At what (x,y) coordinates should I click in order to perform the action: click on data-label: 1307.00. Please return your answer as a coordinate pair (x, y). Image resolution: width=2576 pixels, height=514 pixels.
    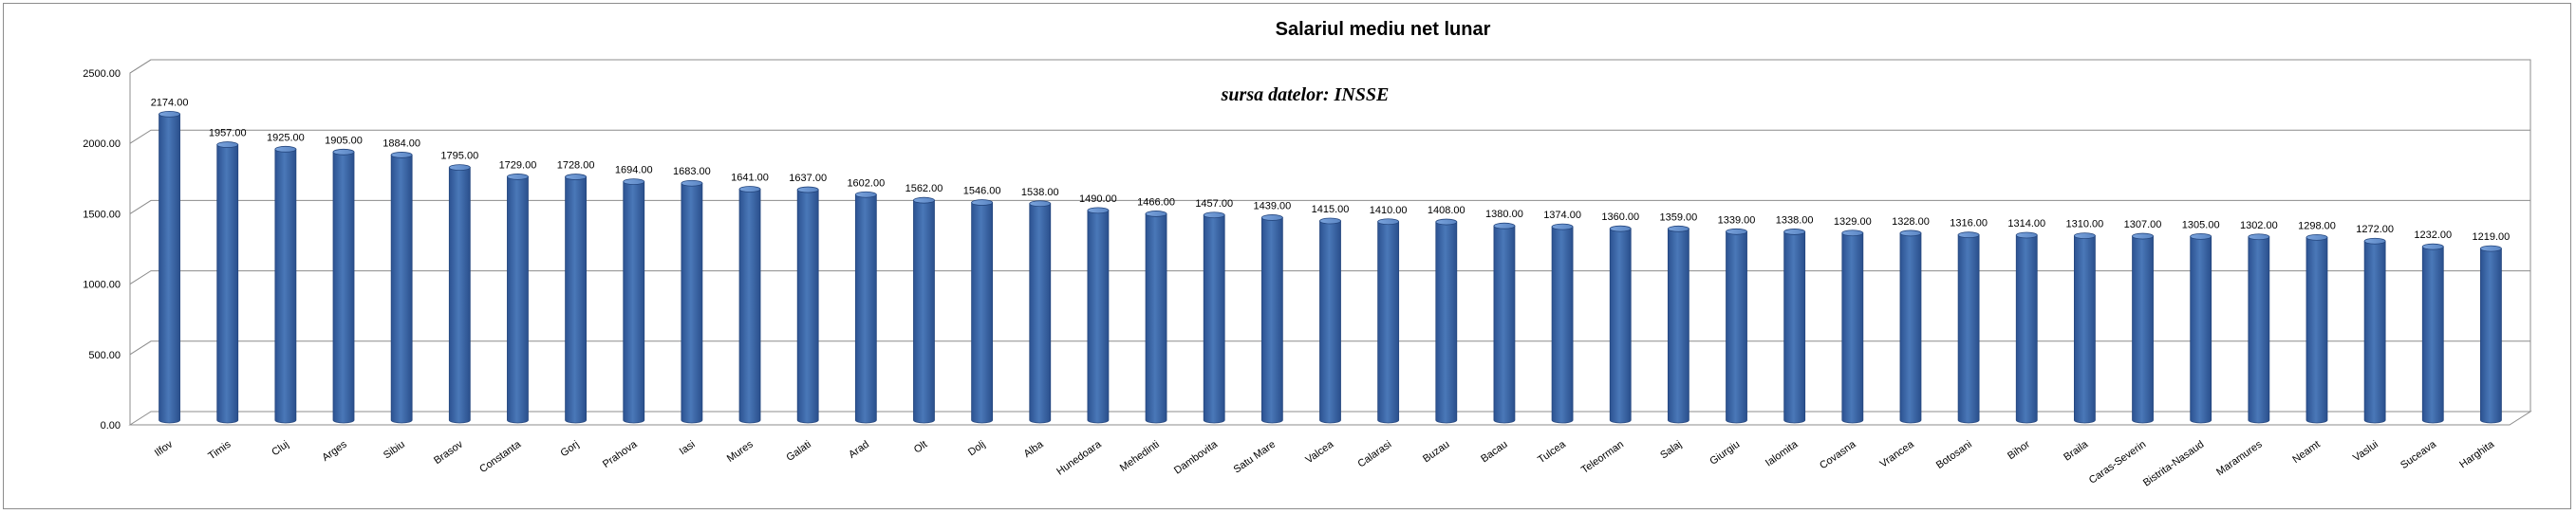
    Looking at the image, I should click on (2143, 225).